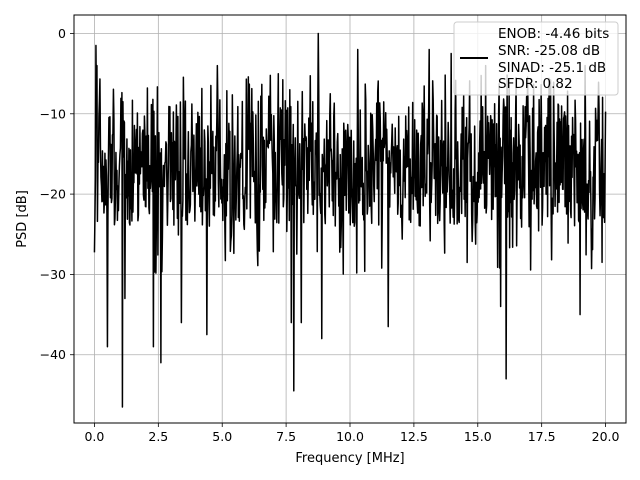 This screenshot has width=640, height=480. Describe the element at coordinates (94, 436) in the screenshot. I see `x-tick-label: 0.0` at that location.